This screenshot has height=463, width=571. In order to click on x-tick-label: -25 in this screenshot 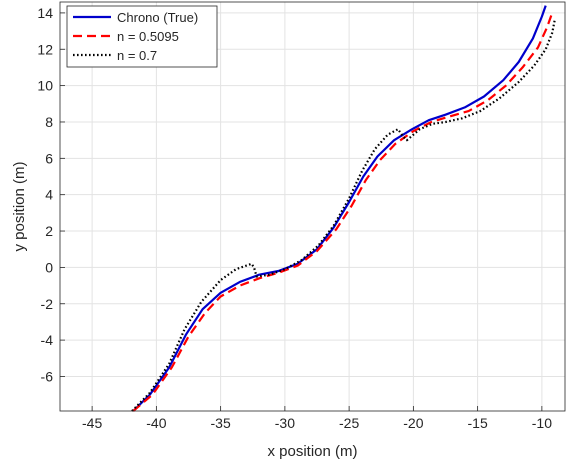, I will do `click(349, 423)`.